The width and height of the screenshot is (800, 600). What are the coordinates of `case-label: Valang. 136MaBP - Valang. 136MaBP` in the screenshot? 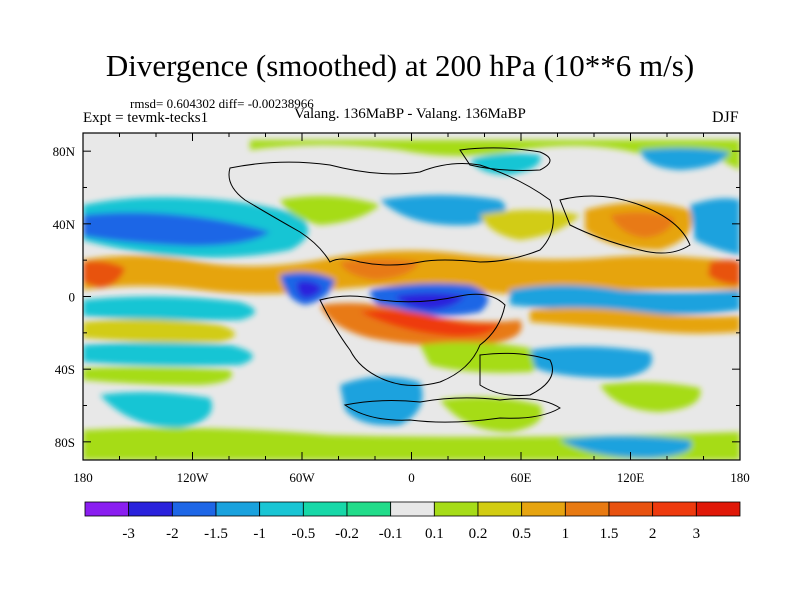 It's located at (410, 114).